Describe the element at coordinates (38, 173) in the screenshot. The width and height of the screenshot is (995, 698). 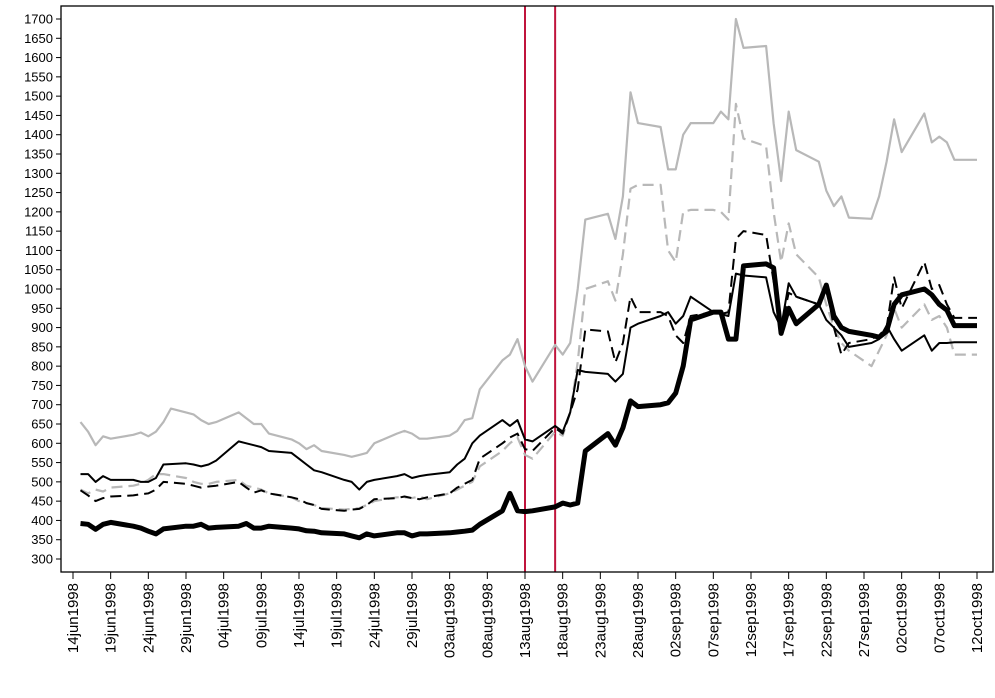
I see `y-tick-label: 1300` at that location.